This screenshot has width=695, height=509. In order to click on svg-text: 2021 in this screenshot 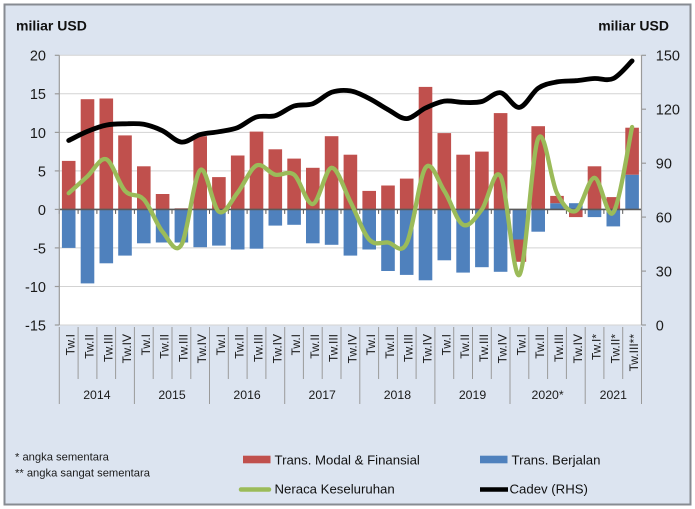, I will do `click(614, 395)`.